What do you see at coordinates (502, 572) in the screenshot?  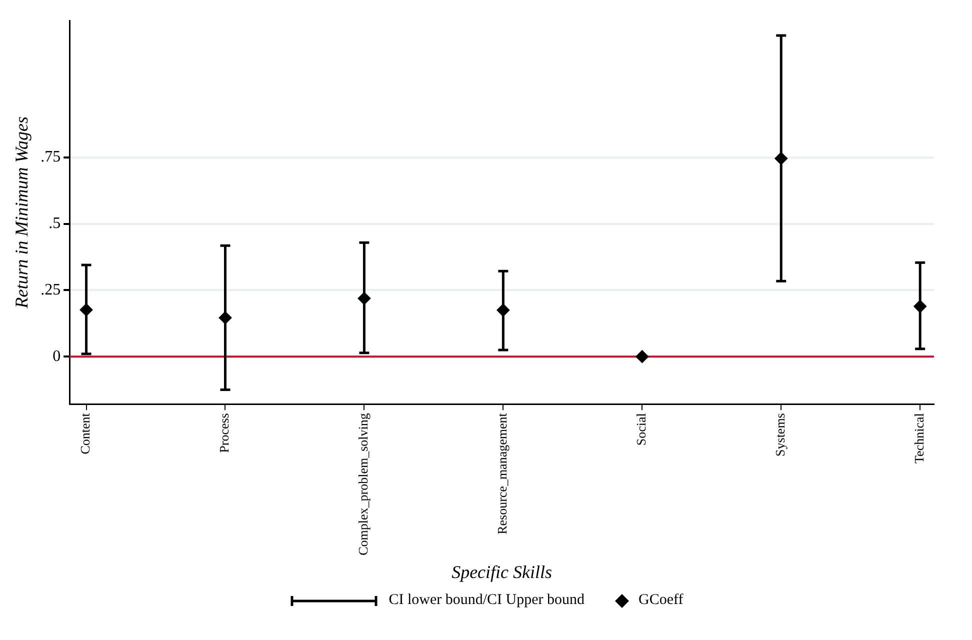 I see `x-axis-title: Specific Skills` at bounding box center [502, 572].